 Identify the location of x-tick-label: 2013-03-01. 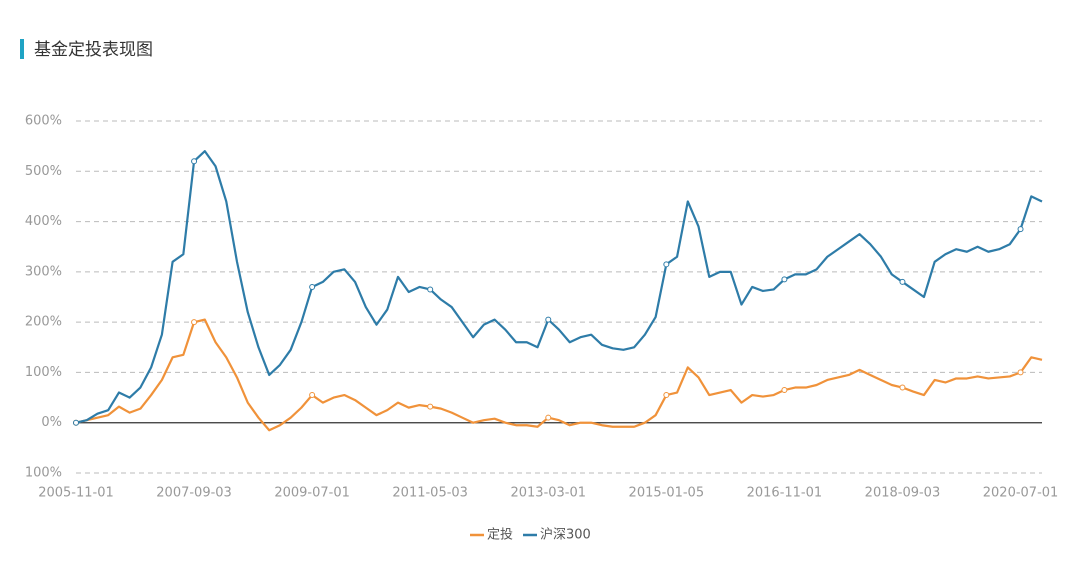
(548, 493).